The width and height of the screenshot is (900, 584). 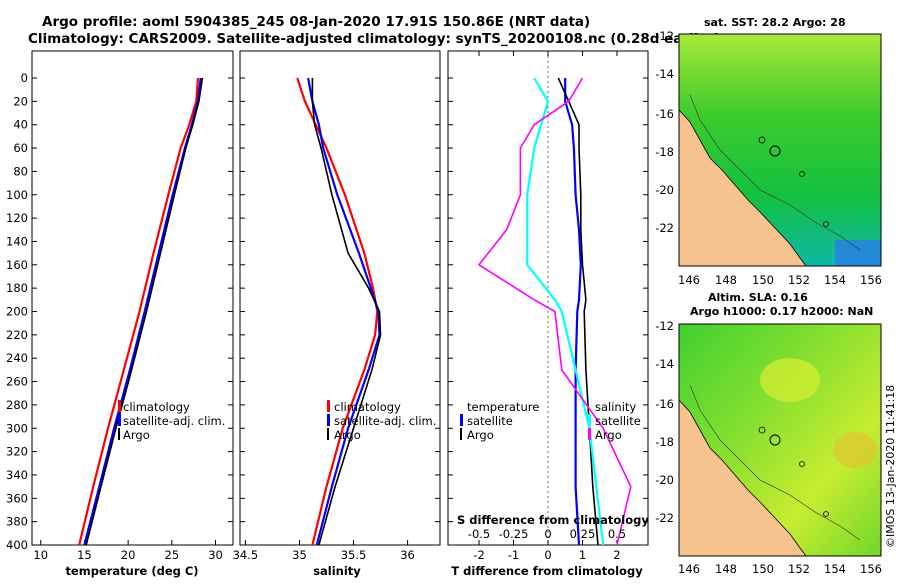 What do you see at coordinates (17, 335) in the screenshot?
I see `depth-tick-label: 220` at bounding box center [17, 335].